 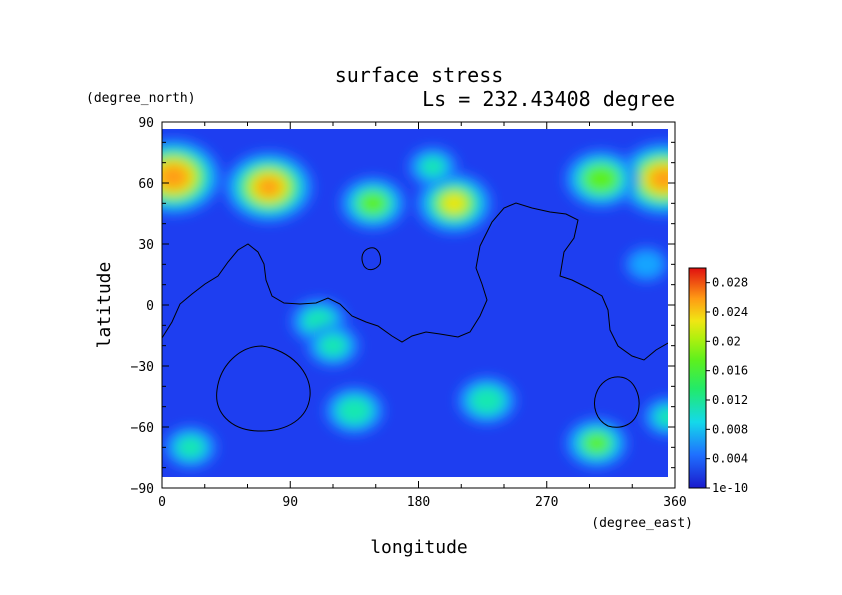 I want to click on colorbar-label: 0.008, so click(x=730, y=429).